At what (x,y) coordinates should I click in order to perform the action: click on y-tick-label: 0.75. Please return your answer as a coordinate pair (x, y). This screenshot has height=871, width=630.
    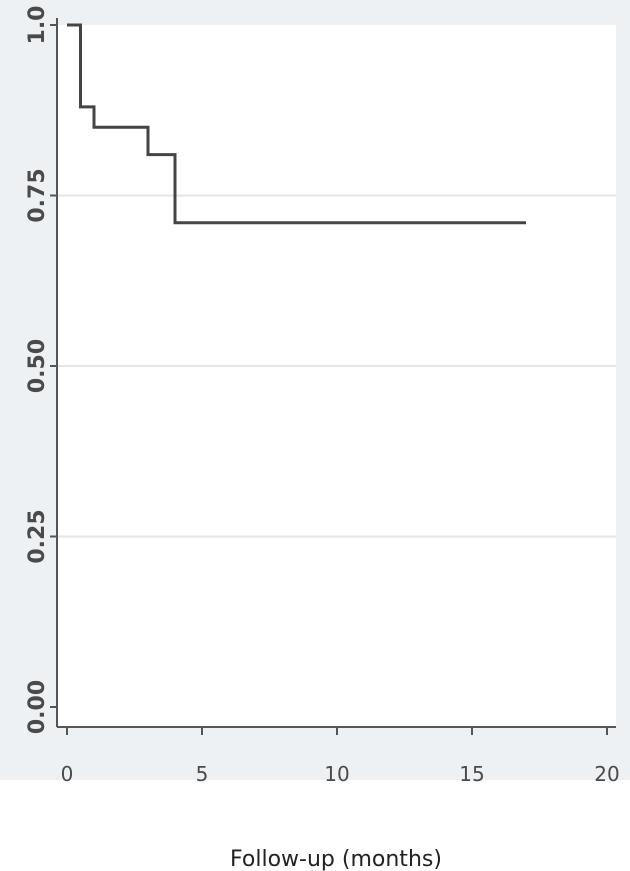
    Looking at the image, I should click on (37, 195).